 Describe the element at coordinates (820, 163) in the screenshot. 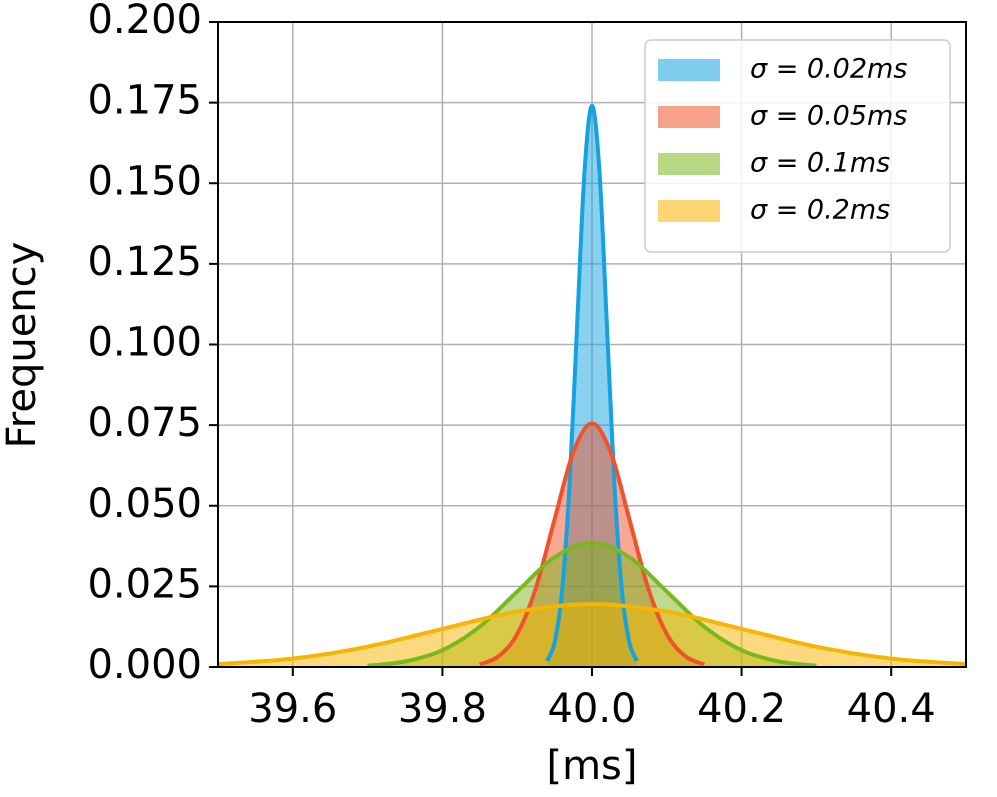

I see `legend-label: σ = 0.1ms` at that location.